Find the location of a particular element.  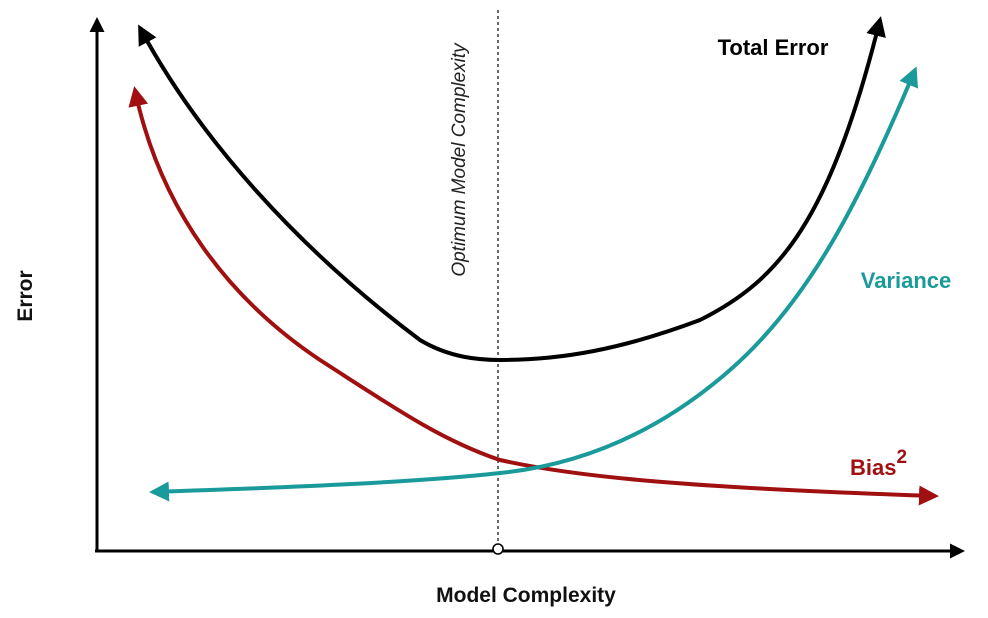

bias-label: Bias2 is located at coordinates (878, 463).